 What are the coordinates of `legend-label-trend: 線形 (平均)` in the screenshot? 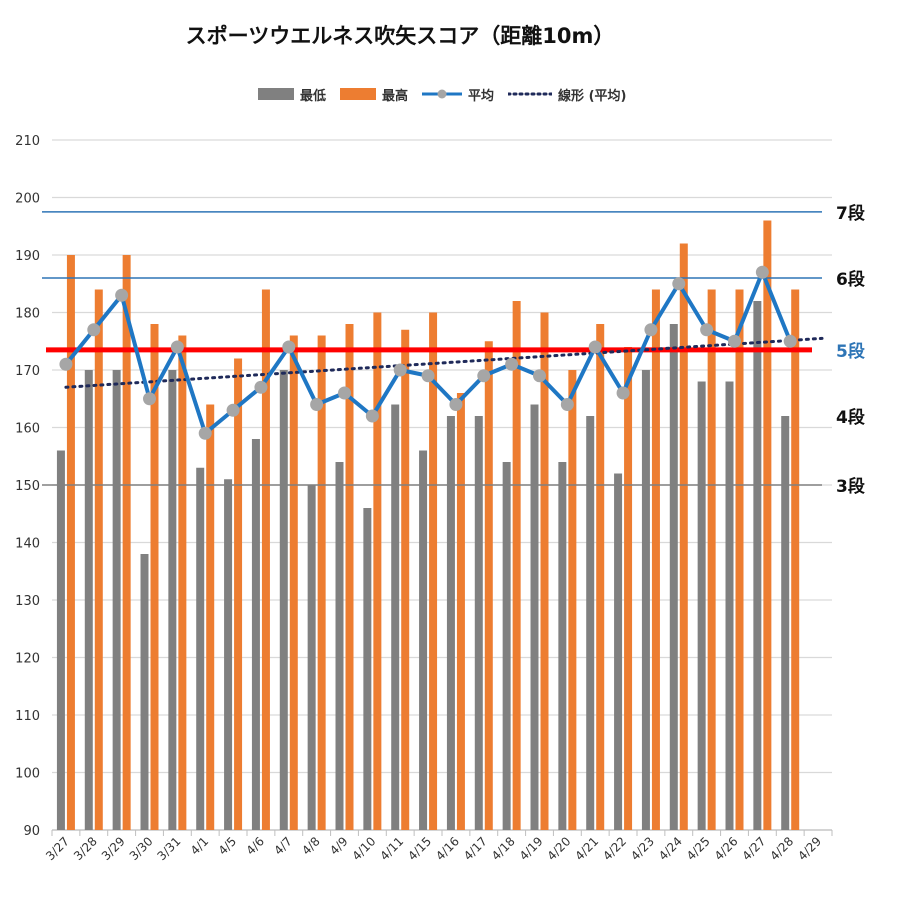 It's located at (592, 96).